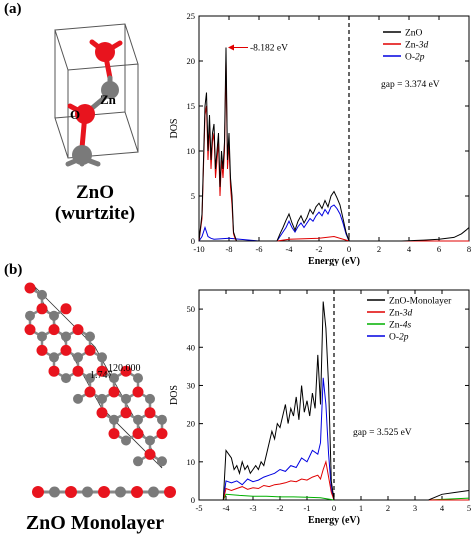  Describe the element at coordinates (191, 347) in the screenshot. I see `y-tick-label: 40` at that location.